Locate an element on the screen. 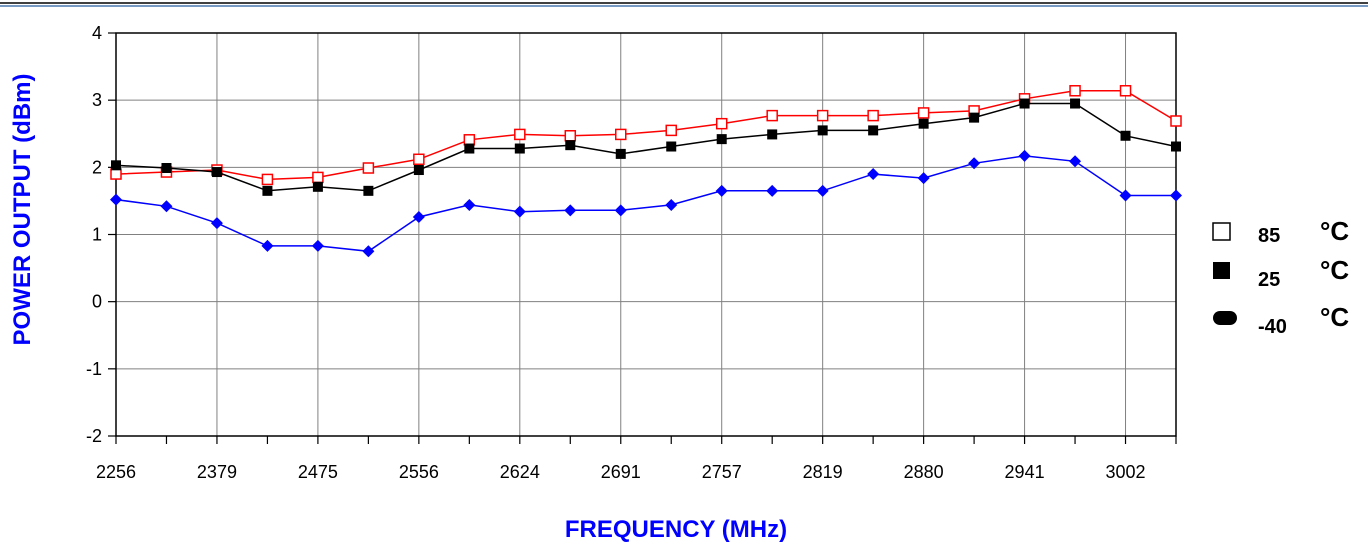  legend-label: -40 is located at coordinates (1272, 327).